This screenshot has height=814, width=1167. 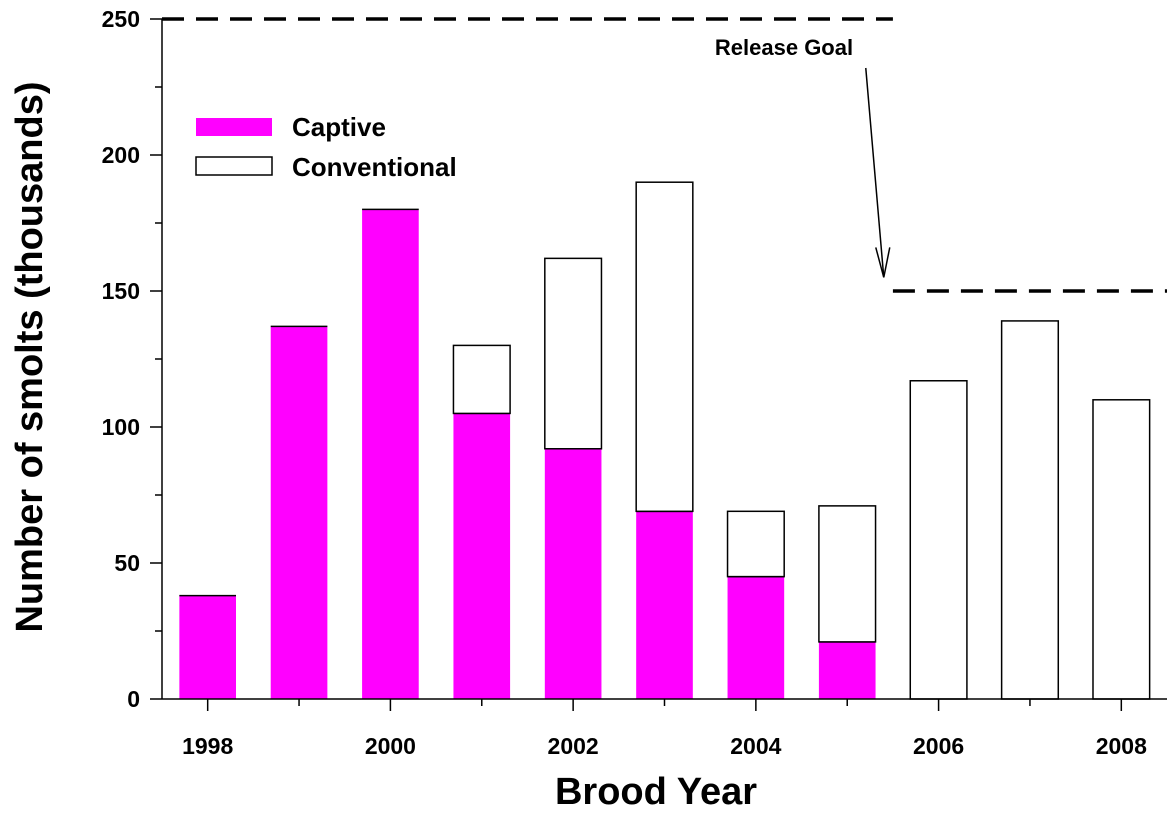 I want to click on bar-captive-2004, so click(x=756, y=637).